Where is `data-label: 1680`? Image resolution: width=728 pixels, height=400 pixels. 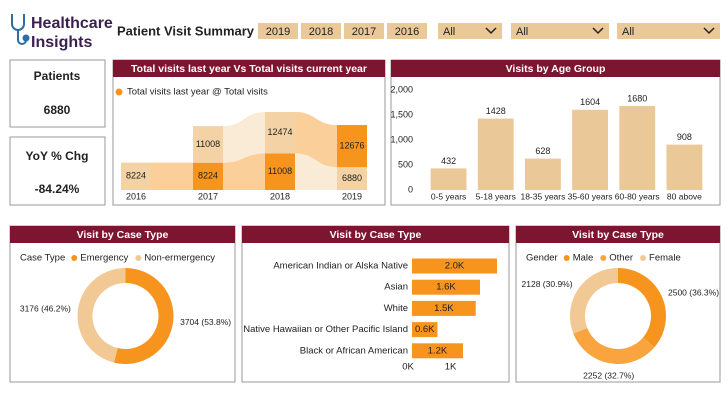 data-label: 1680 is located at coordinates (637, 98).